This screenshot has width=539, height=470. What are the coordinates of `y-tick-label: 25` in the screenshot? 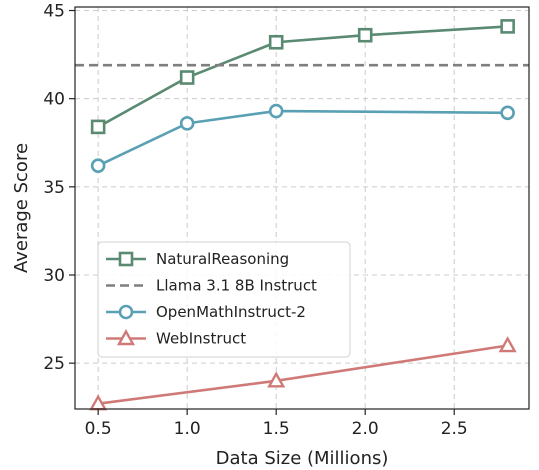 It's located at (54, 364).